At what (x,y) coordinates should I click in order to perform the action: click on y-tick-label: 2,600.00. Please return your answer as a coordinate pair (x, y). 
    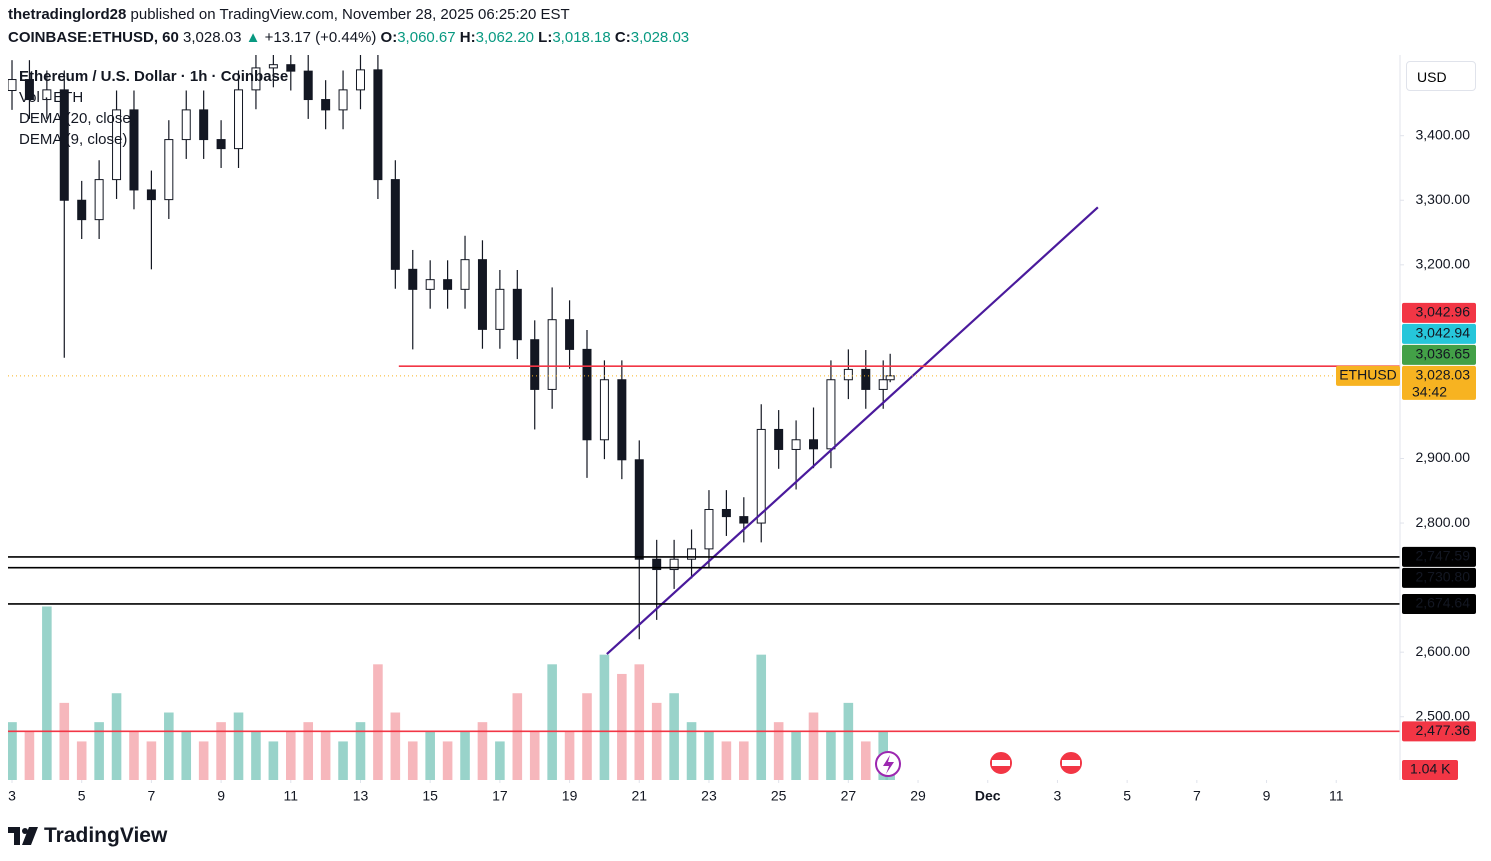
    Looking at the image, I should click on (1443, 651).